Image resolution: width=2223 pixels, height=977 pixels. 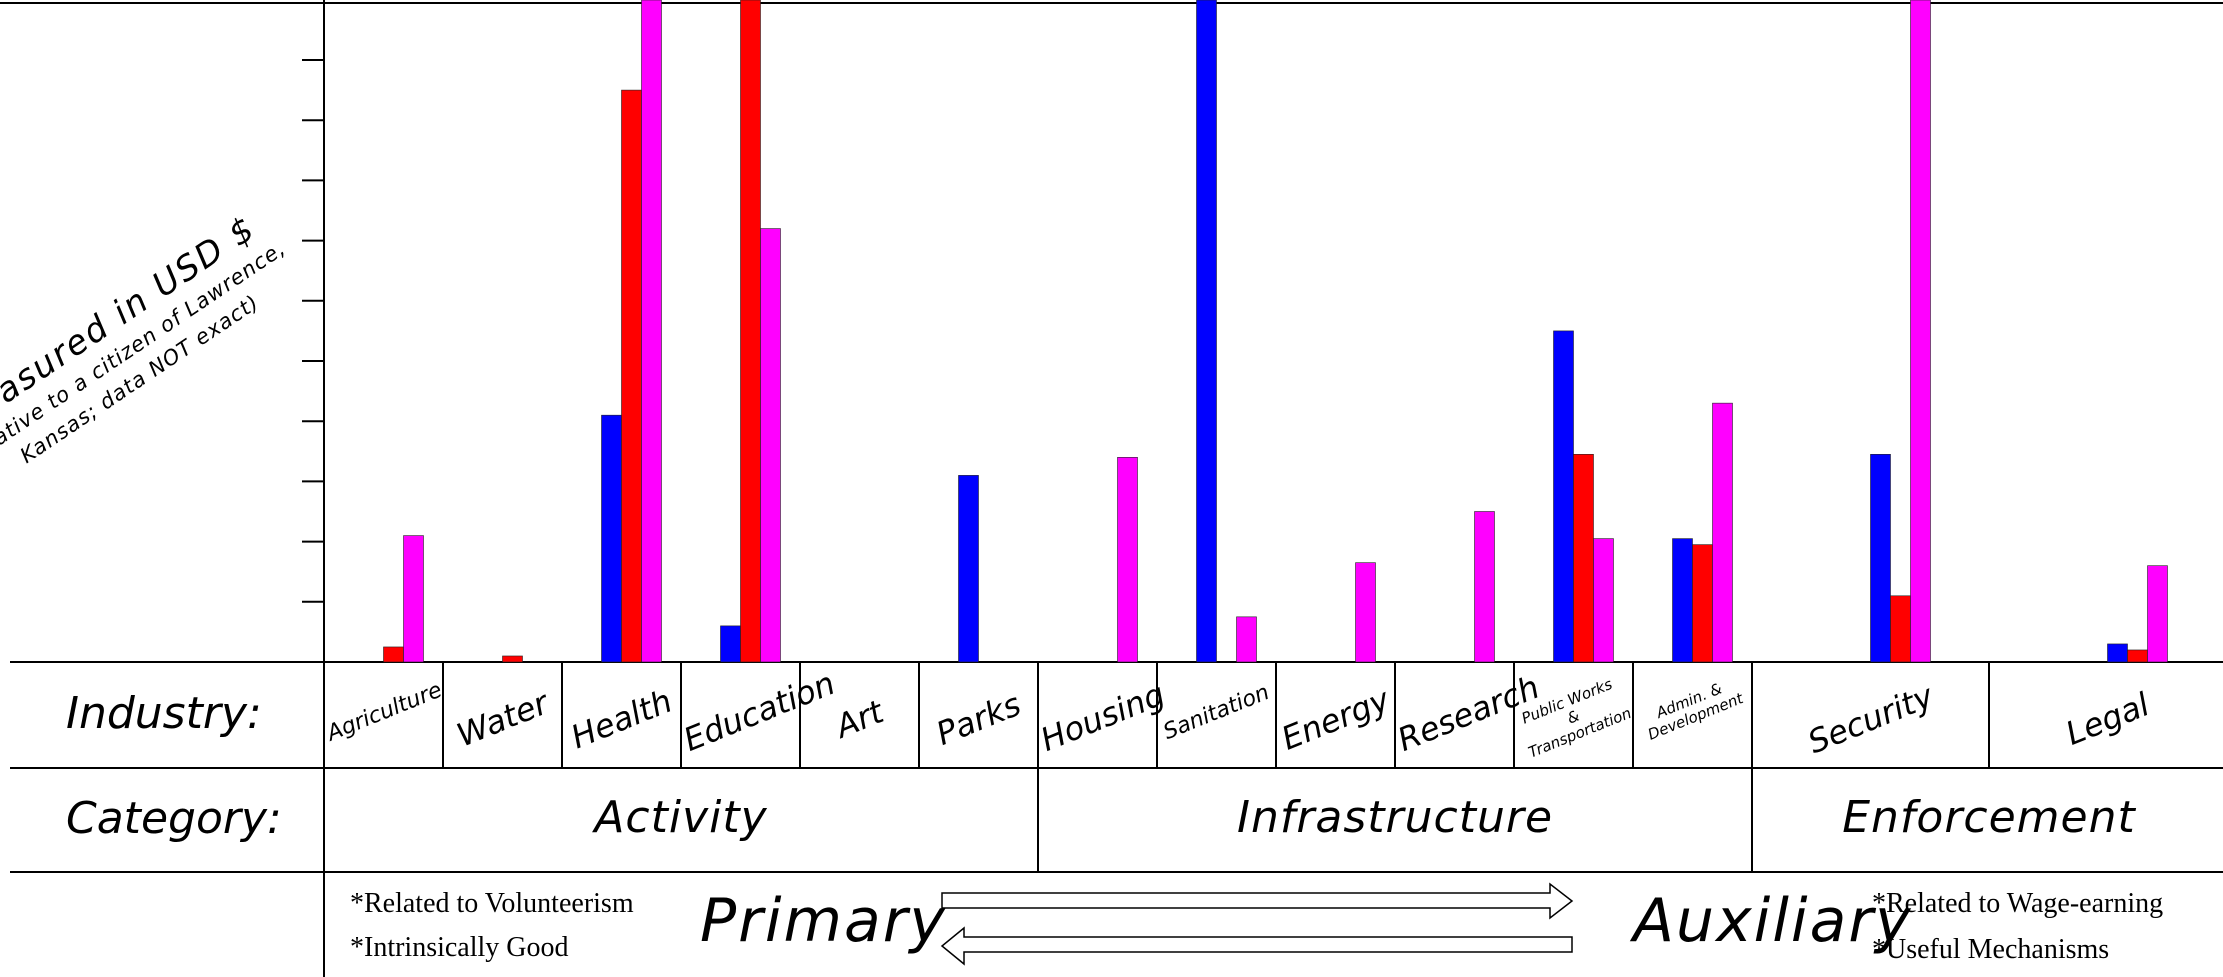 What do you see at coordinates (174, 818) in the screenshot?
I see `category-header: Category:` at bounding box center [174, 818].